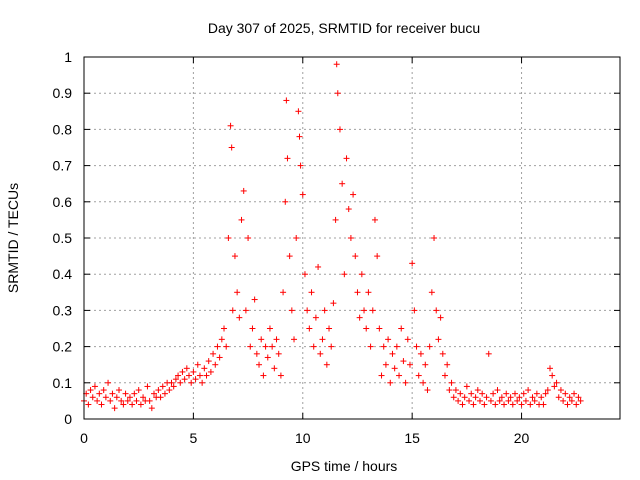 This screenshot has height=480, width=640. What do you see at coordinates (63, 238) in the screenshot?
I see `y-tick-label: 0.5` at bounding box center [63, 238].